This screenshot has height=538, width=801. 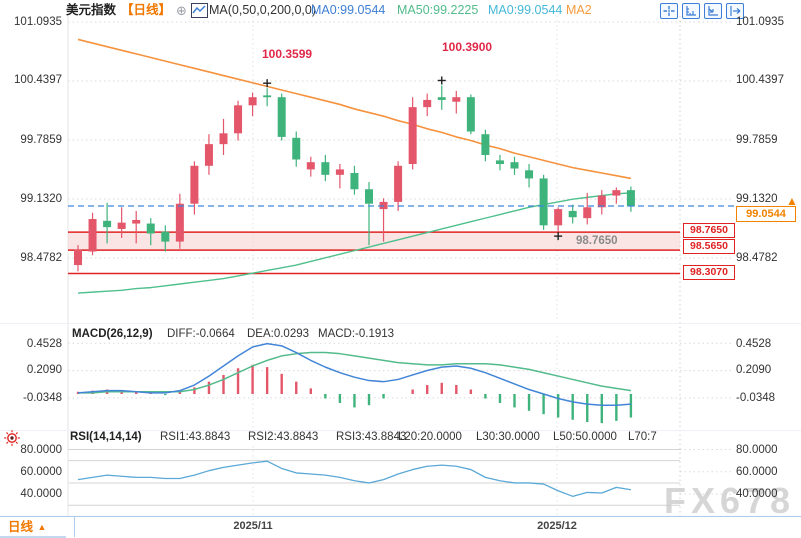 I want to click on support-level-label: 98.3070, so click(x=709, y=272).